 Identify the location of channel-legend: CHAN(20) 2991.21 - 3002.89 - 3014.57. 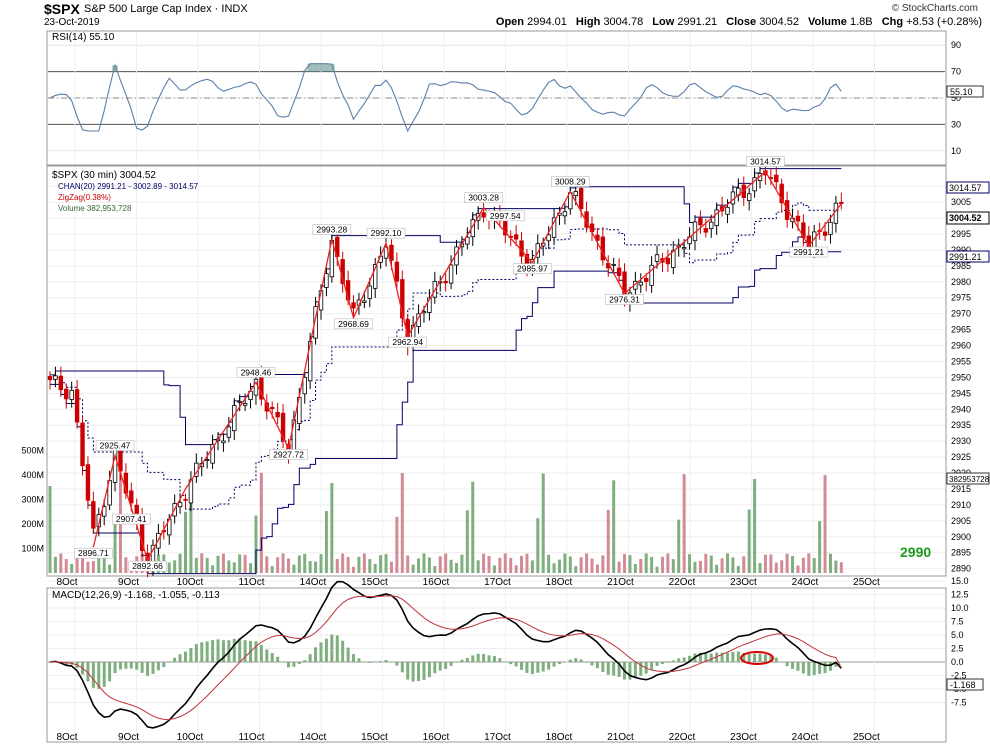
(128, 186).